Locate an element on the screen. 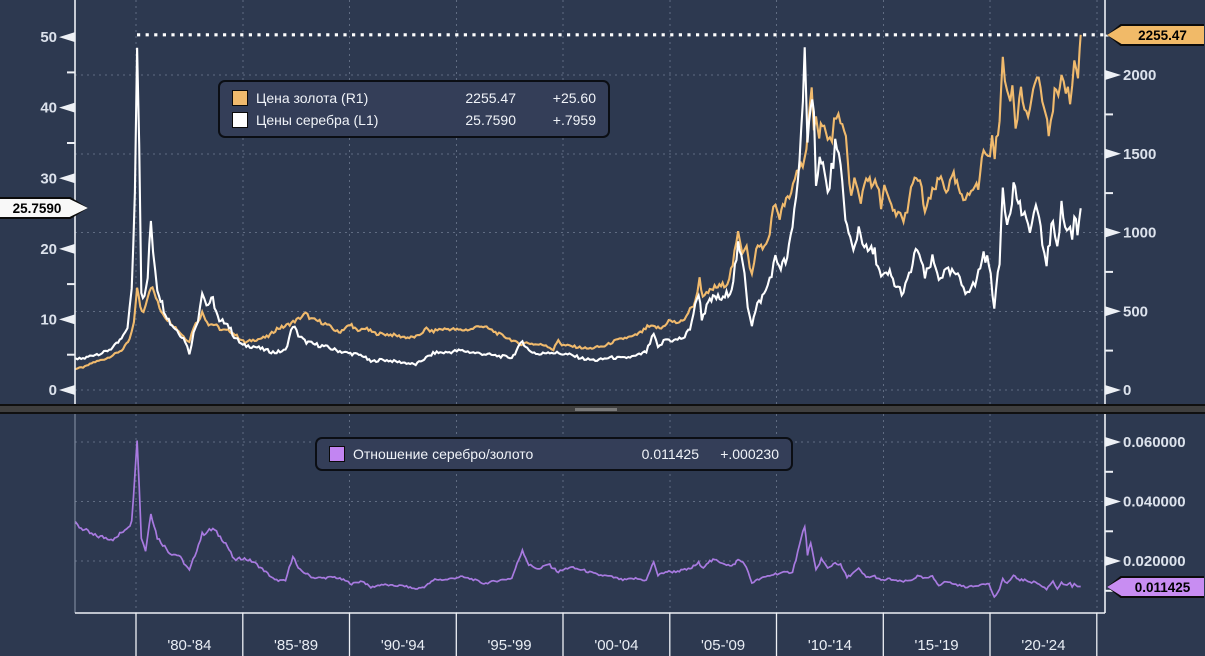  silver-last-price-badge: 25.7590 is located at coordinates (44, 208).